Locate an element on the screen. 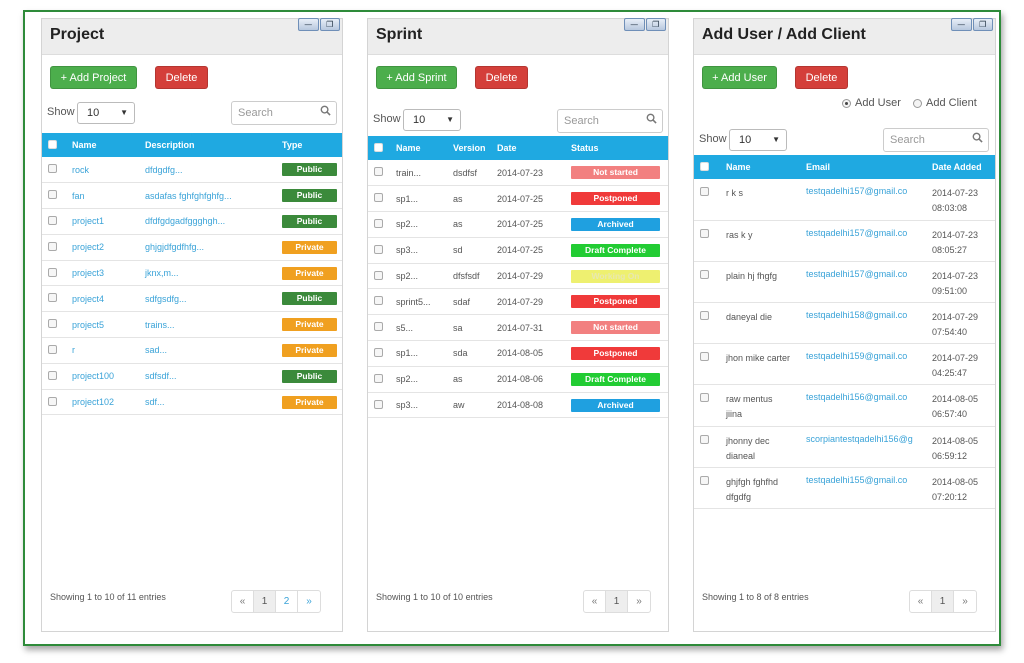 Image resolution: width=1024 pixels, height=663 pixels. table-row: sp3... sd 2014-07-25 Draft Complete is located at coordinates (518, 250).